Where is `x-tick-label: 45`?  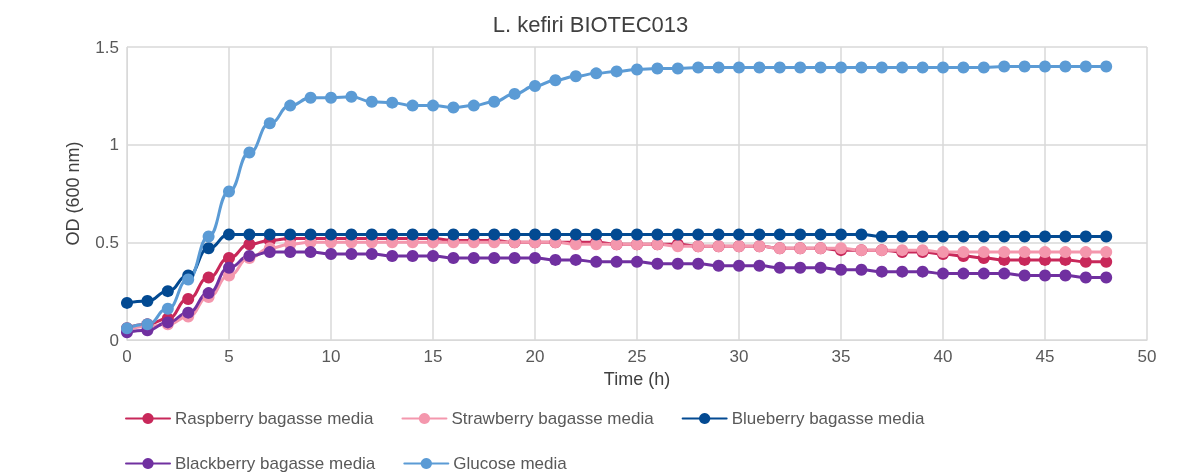
x-tick-label: 45 is located at coordinates (1045, 356).